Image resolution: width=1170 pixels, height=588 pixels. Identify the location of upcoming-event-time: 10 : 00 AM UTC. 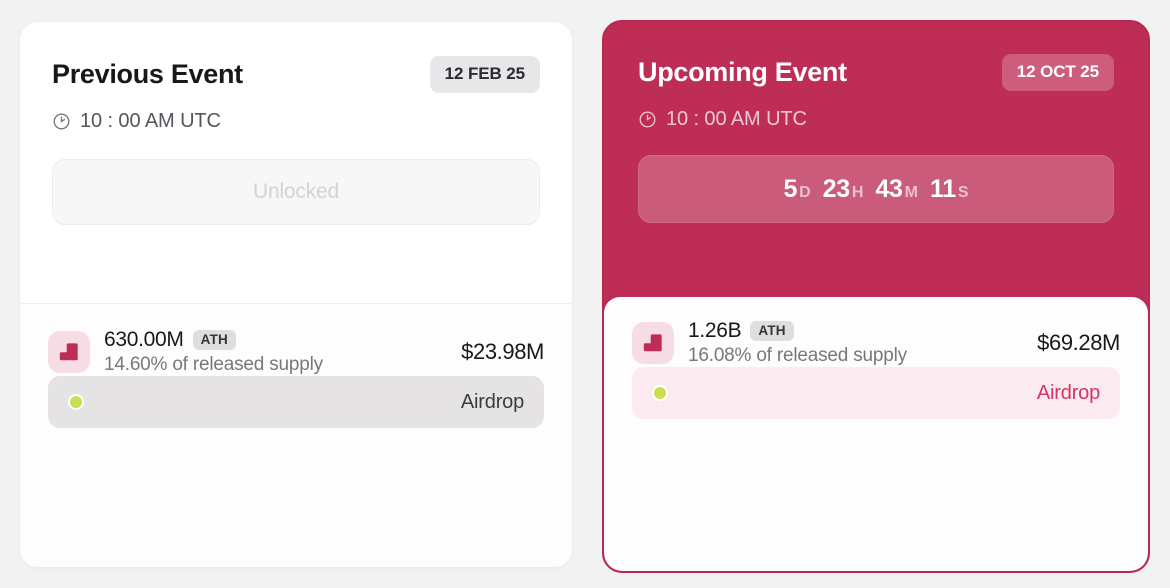
(736, 119).